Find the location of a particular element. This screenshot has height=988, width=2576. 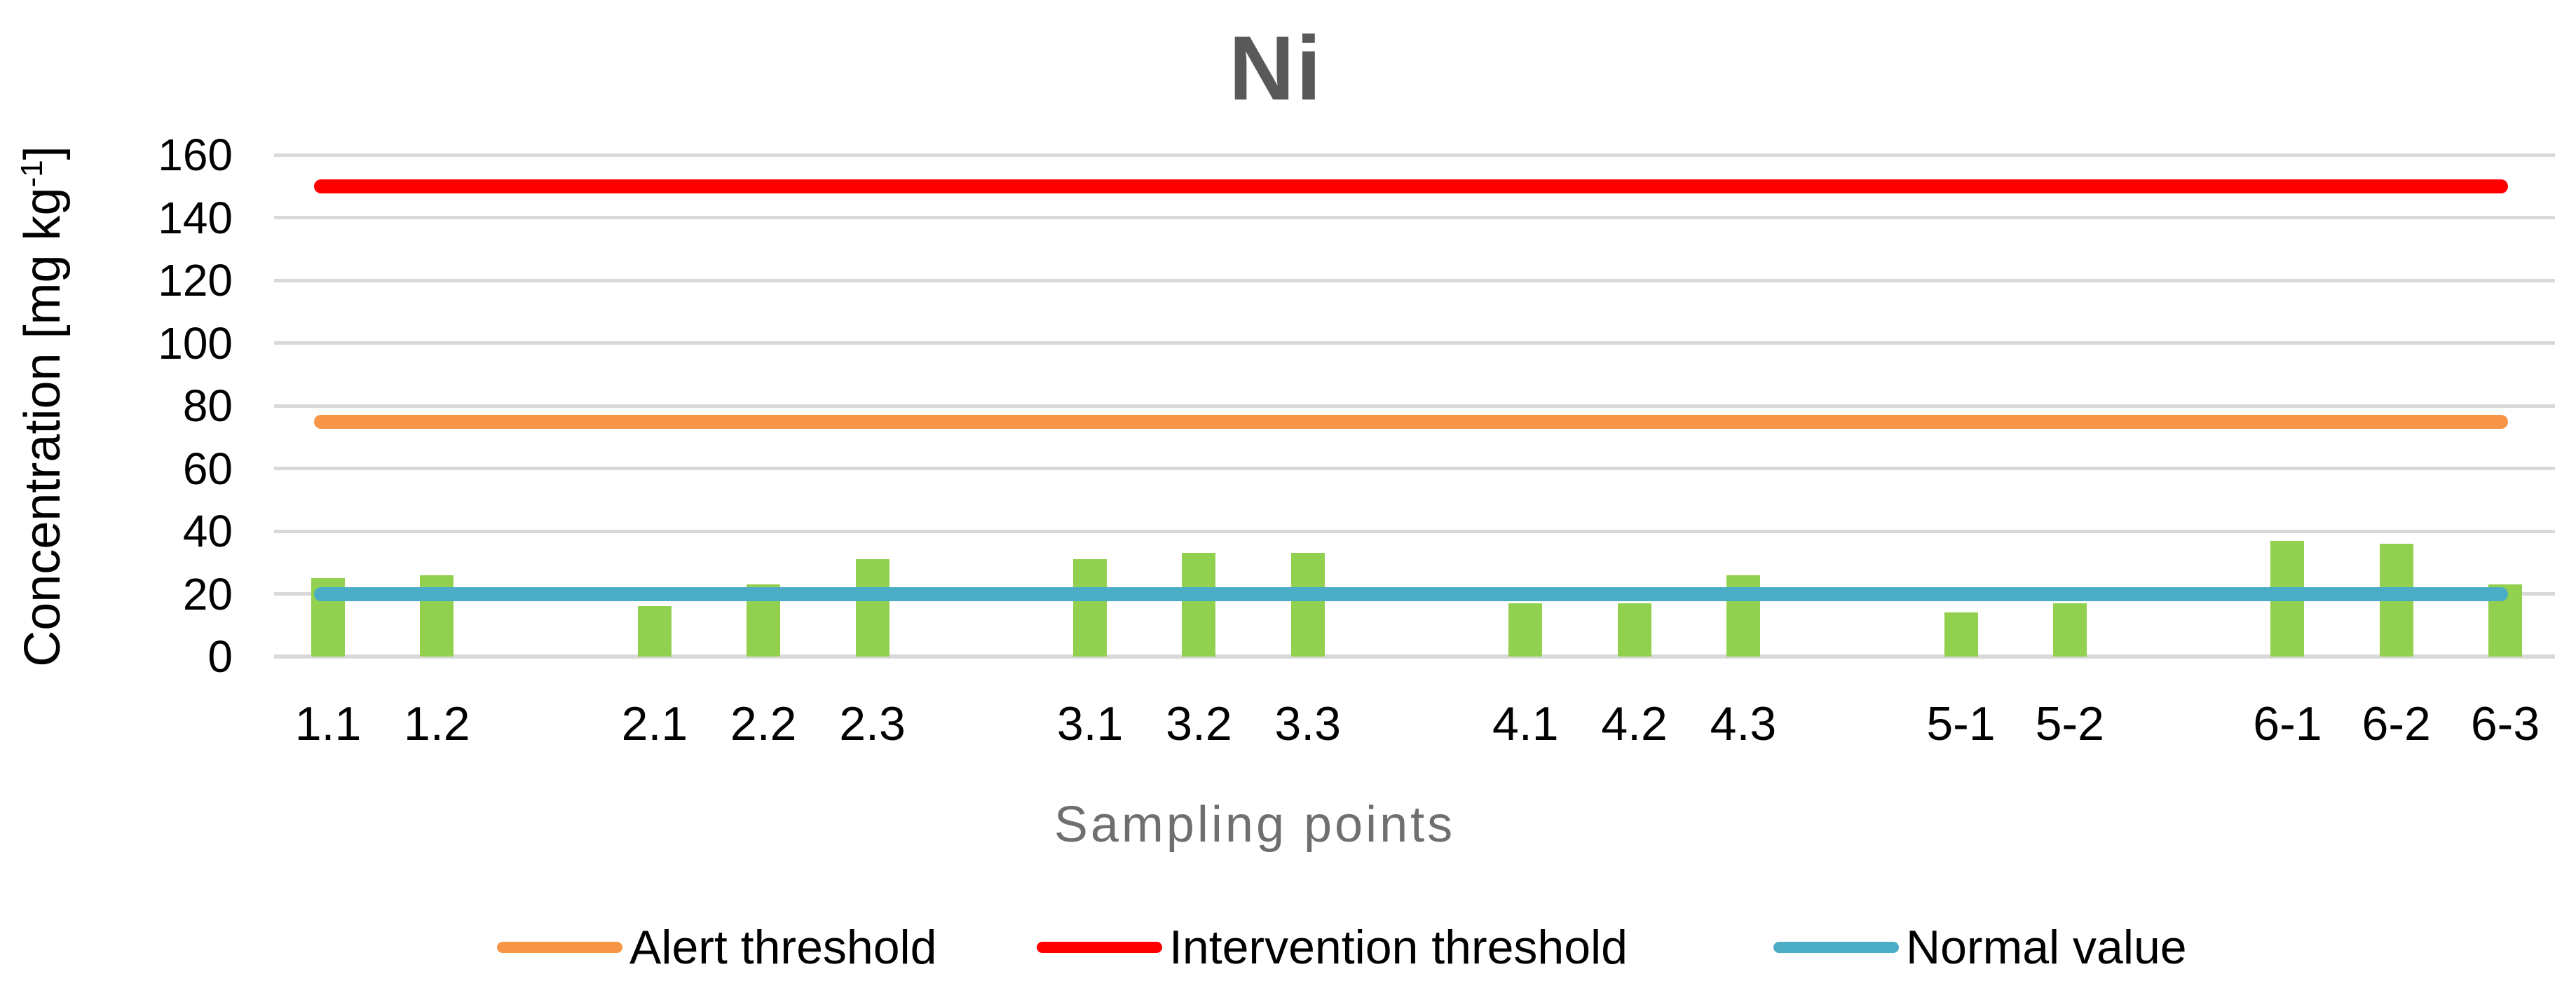

x-tick-label-4.2: 4.2 is located at coordinates (1635, 724).